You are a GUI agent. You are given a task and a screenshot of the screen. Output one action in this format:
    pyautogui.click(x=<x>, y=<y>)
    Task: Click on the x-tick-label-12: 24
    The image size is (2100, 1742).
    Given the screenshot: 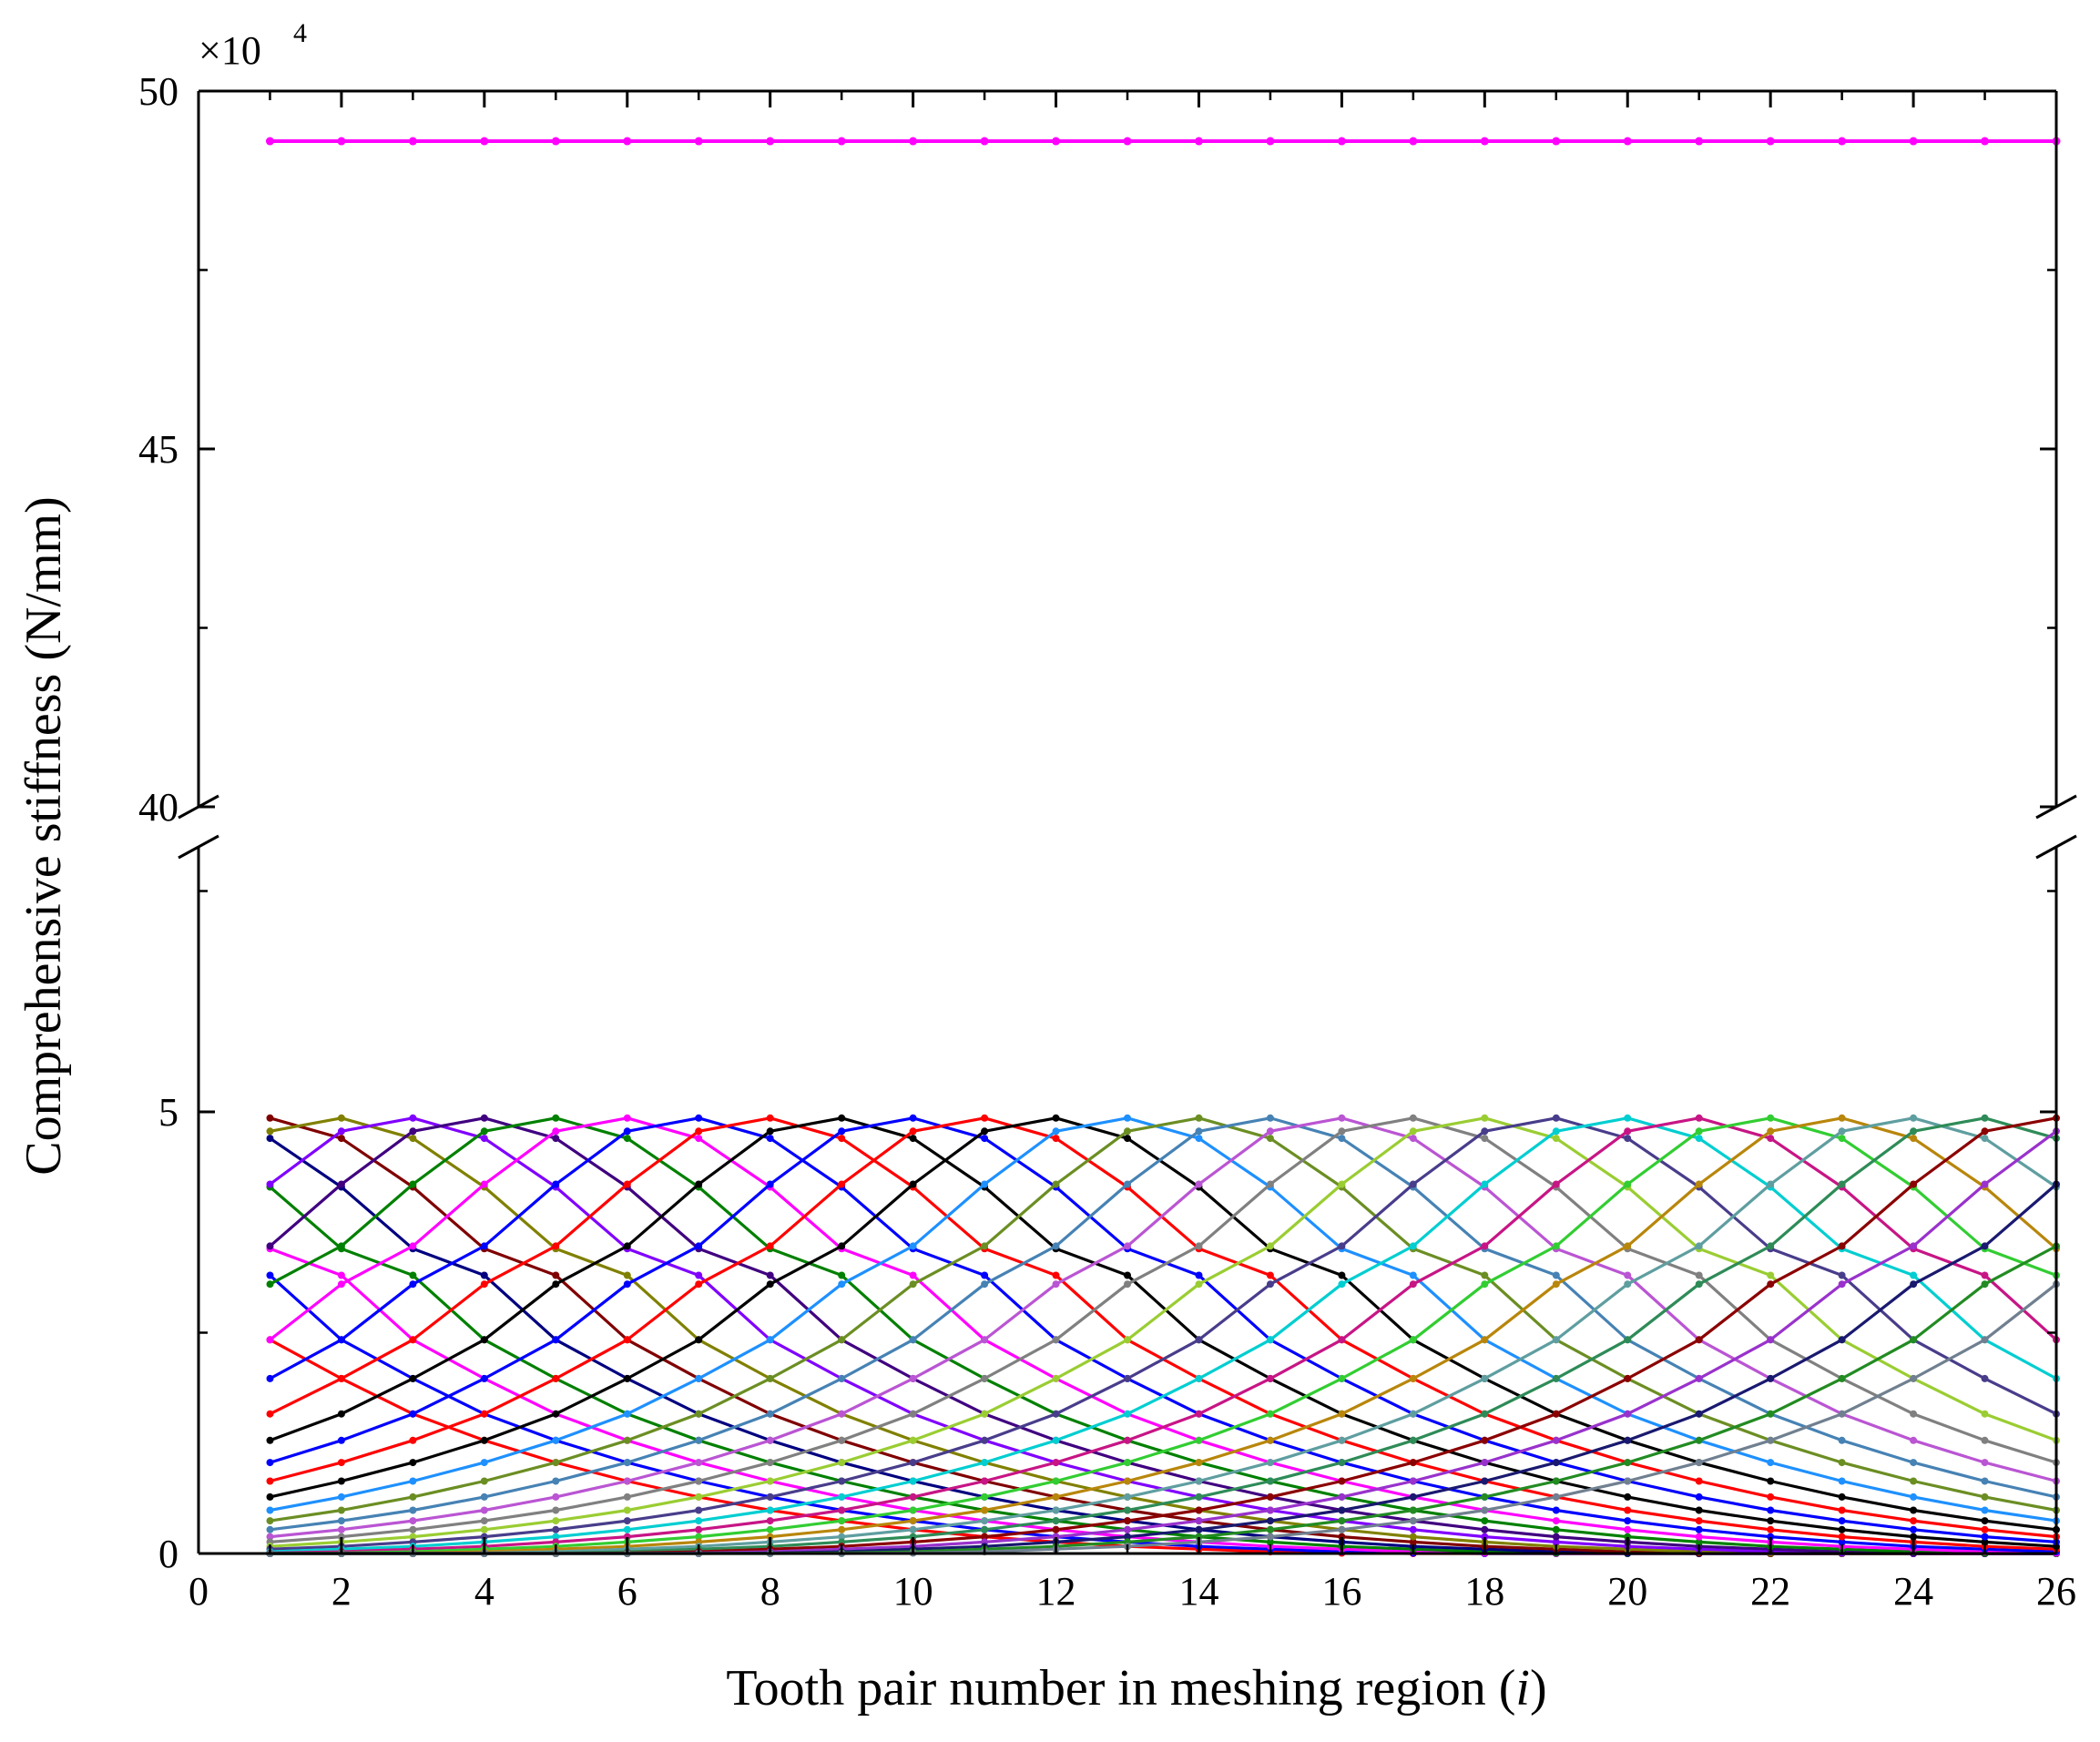 What is the action you would take?
    pyautogui.click(x=1913, y=1591)
    